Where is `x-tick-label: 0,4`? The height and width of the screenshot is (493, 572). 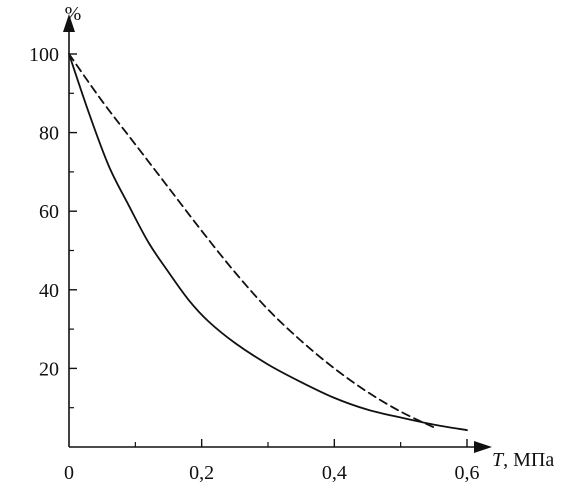
x-tick-label: 0,4 is located at coordinates (334, 473).